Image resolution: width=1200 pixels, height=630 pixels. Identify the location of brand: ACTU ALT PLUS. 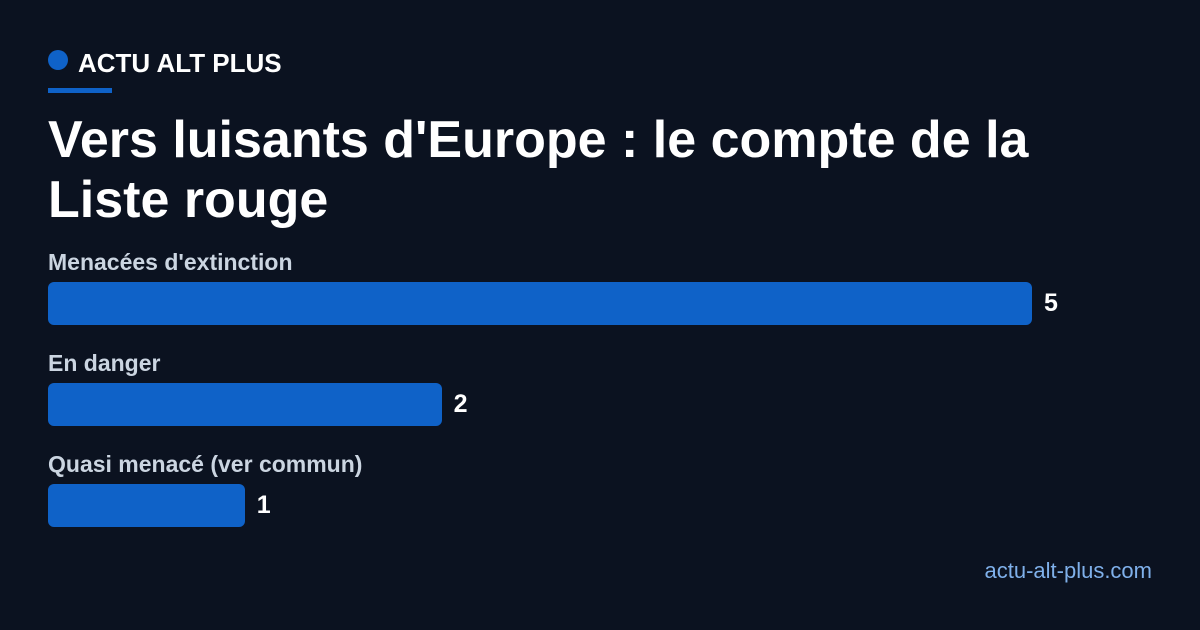
(180, 63).